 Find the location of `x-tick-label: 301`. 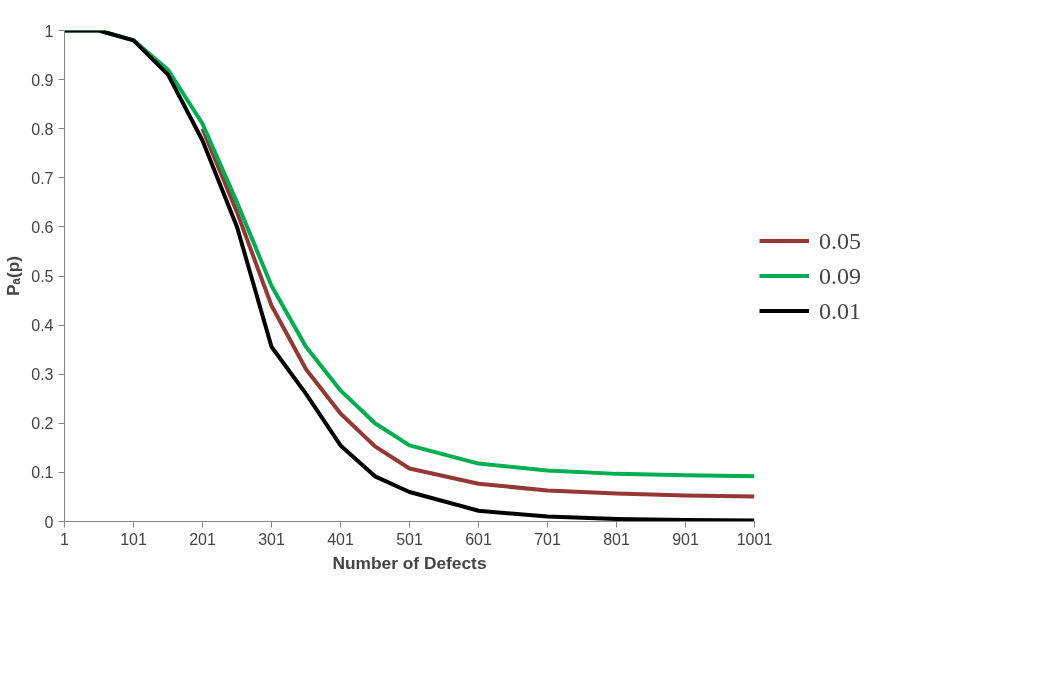

x-tick-label: 301 is located at coordinates (271, 539).